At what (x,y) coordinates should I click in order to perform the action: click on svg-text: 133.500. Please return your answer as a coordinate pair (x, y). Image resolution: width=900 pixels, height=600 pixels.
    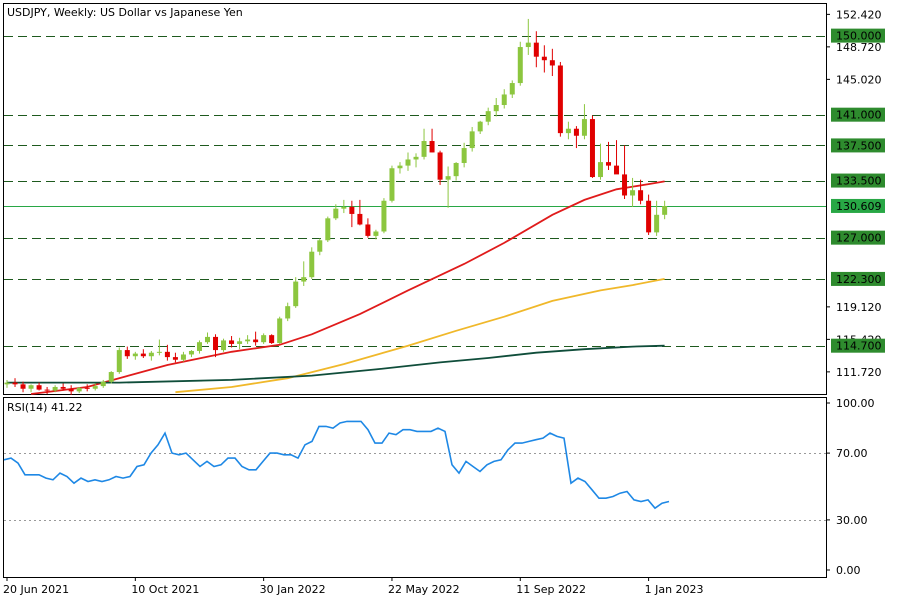
    Looking at the image, I should click on (859, 181).